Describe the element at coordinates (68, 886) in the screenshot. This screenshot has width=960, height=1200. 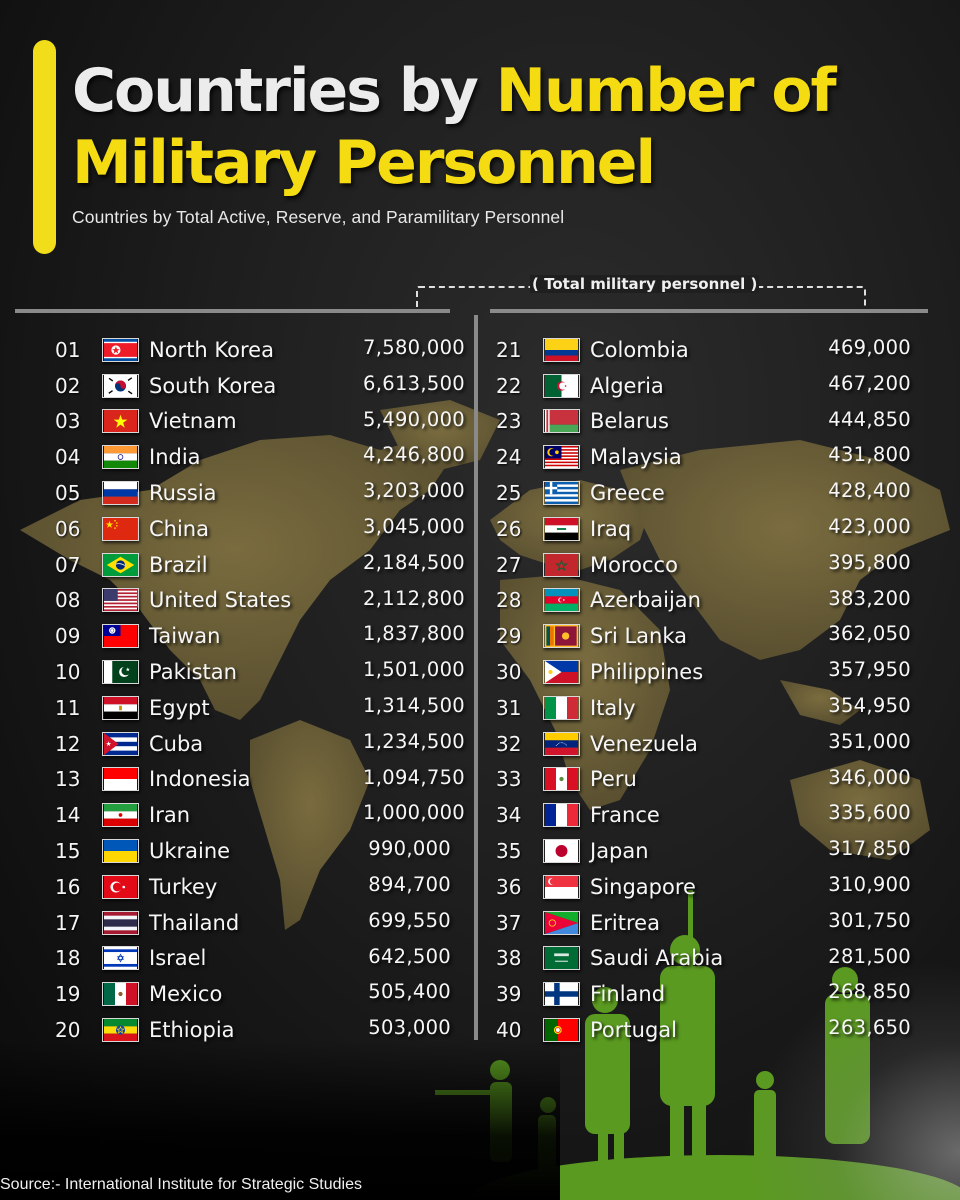
I see `rank: 16` at that location.